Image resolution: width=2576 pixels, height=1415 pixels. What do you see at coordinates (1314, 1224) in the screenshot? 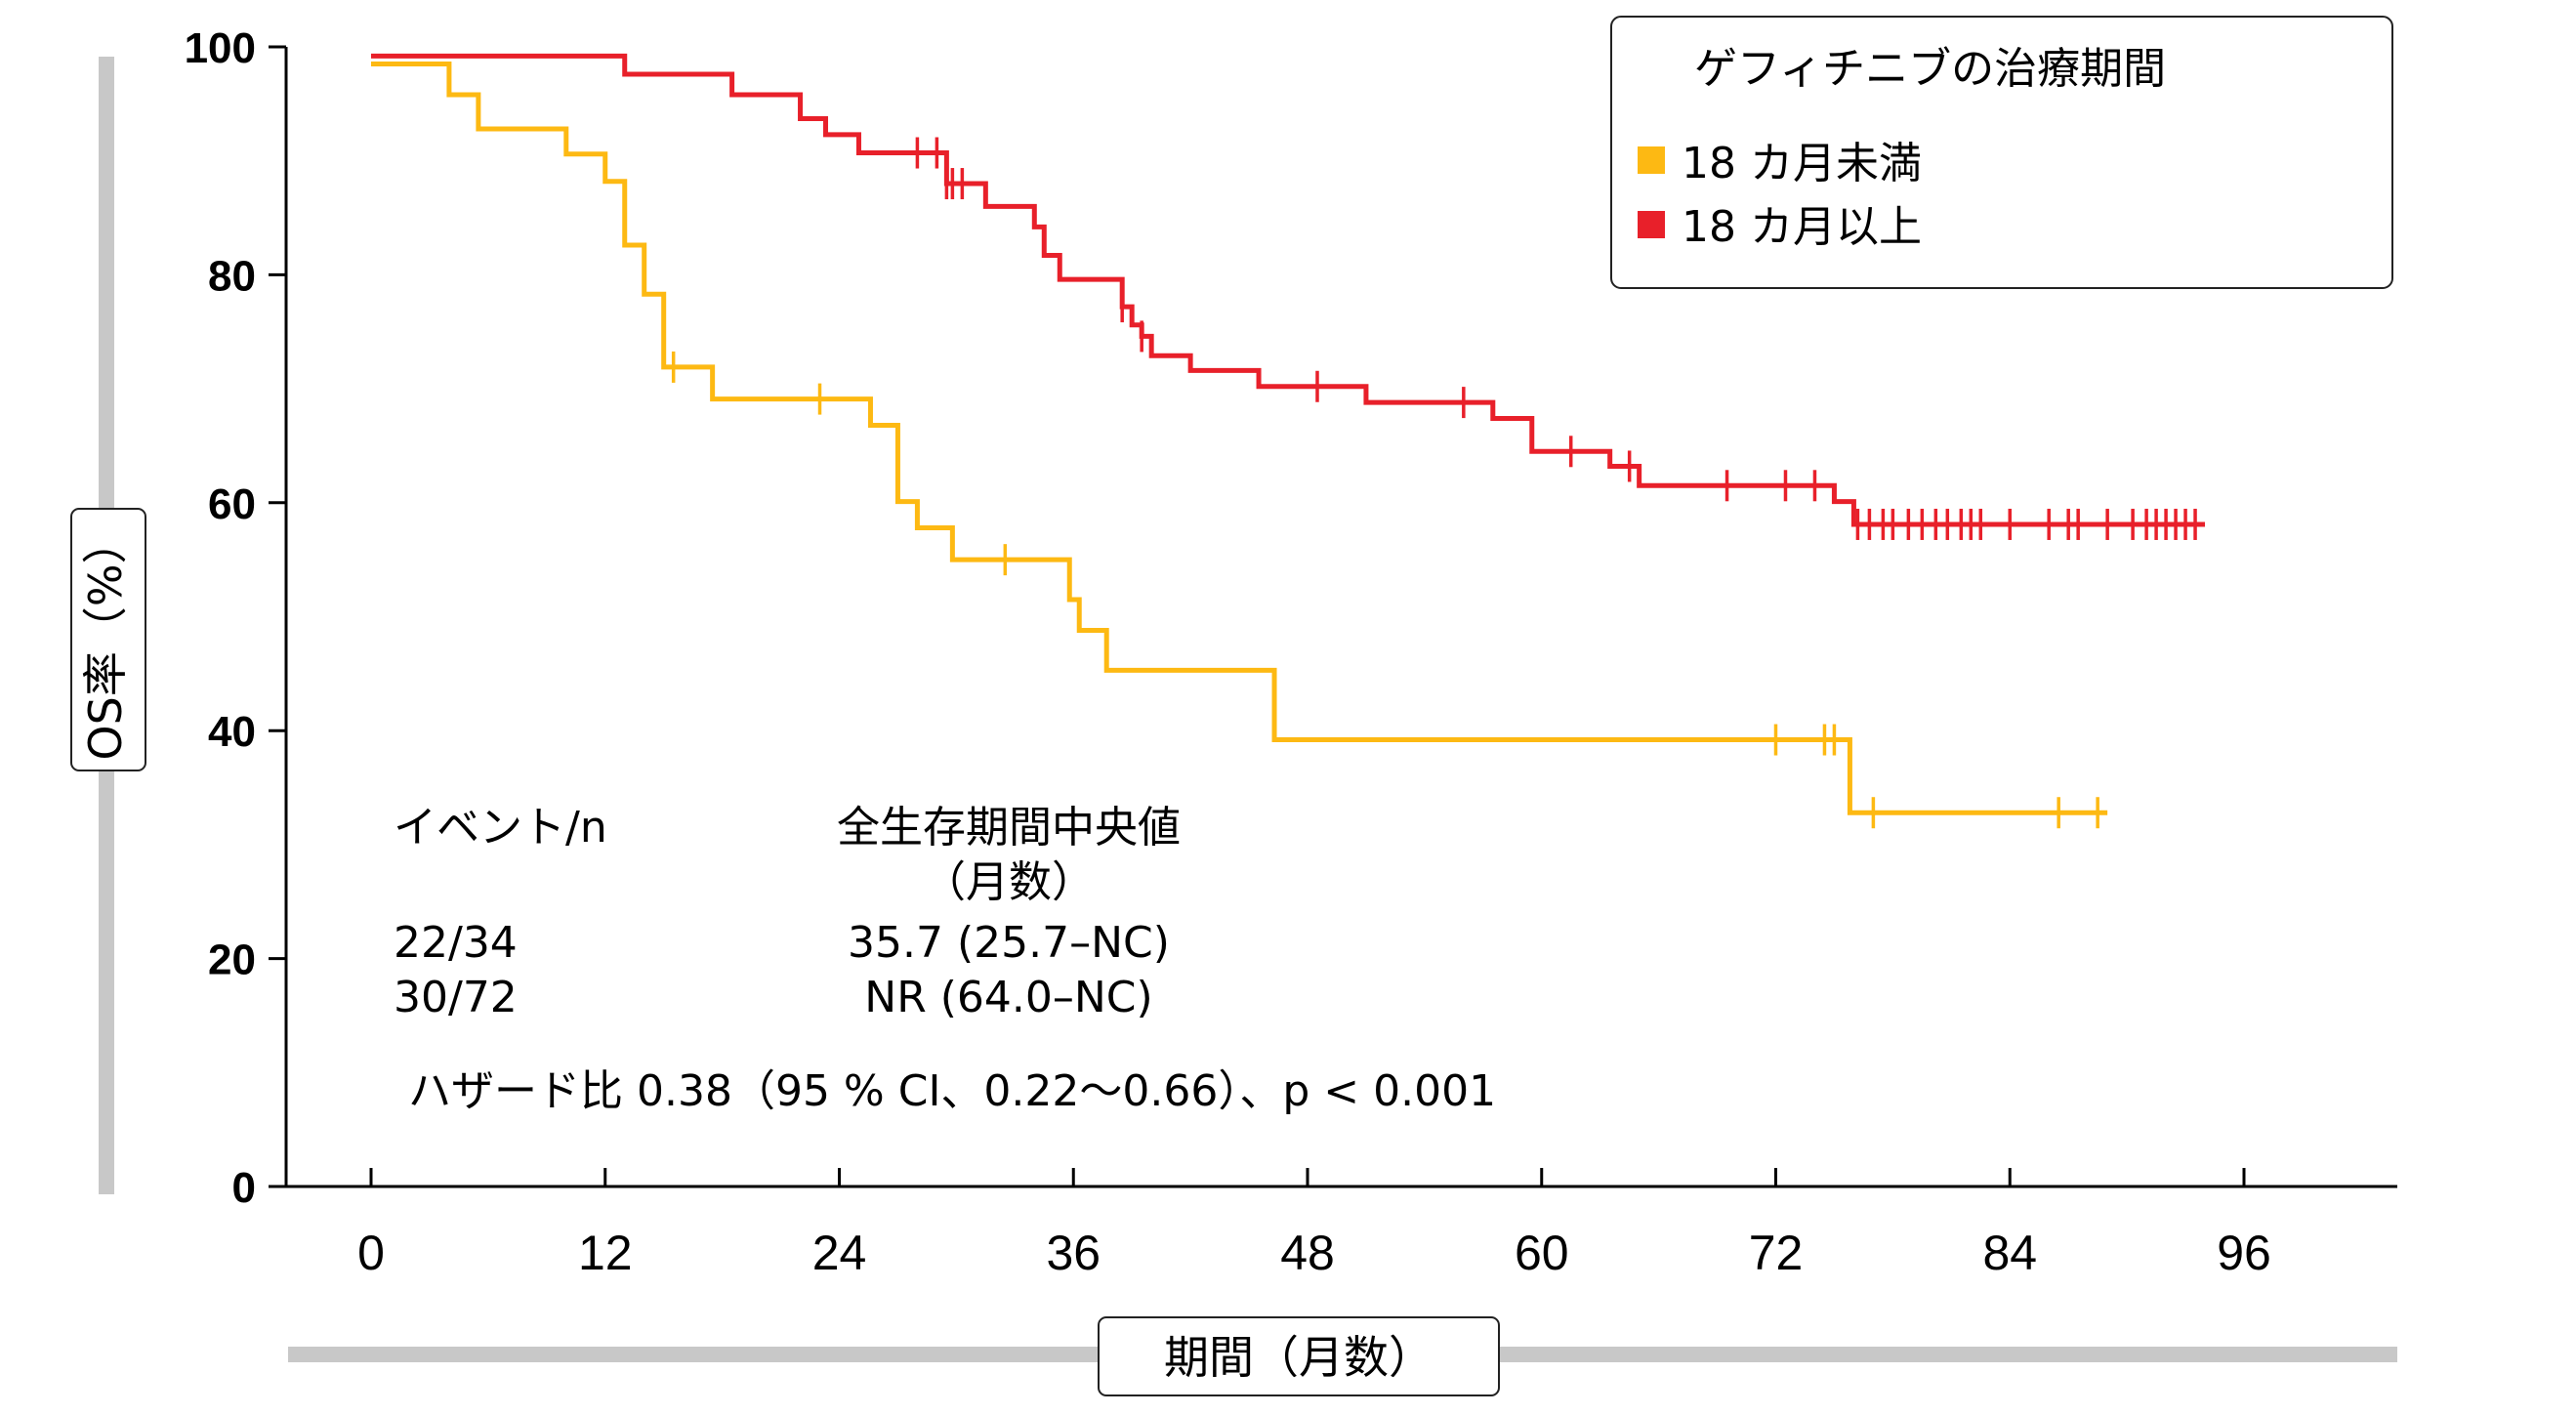
I see `x-ticks: 0 12 24 36 48 60 72 84 96` at bounding box center [1314, 1224].